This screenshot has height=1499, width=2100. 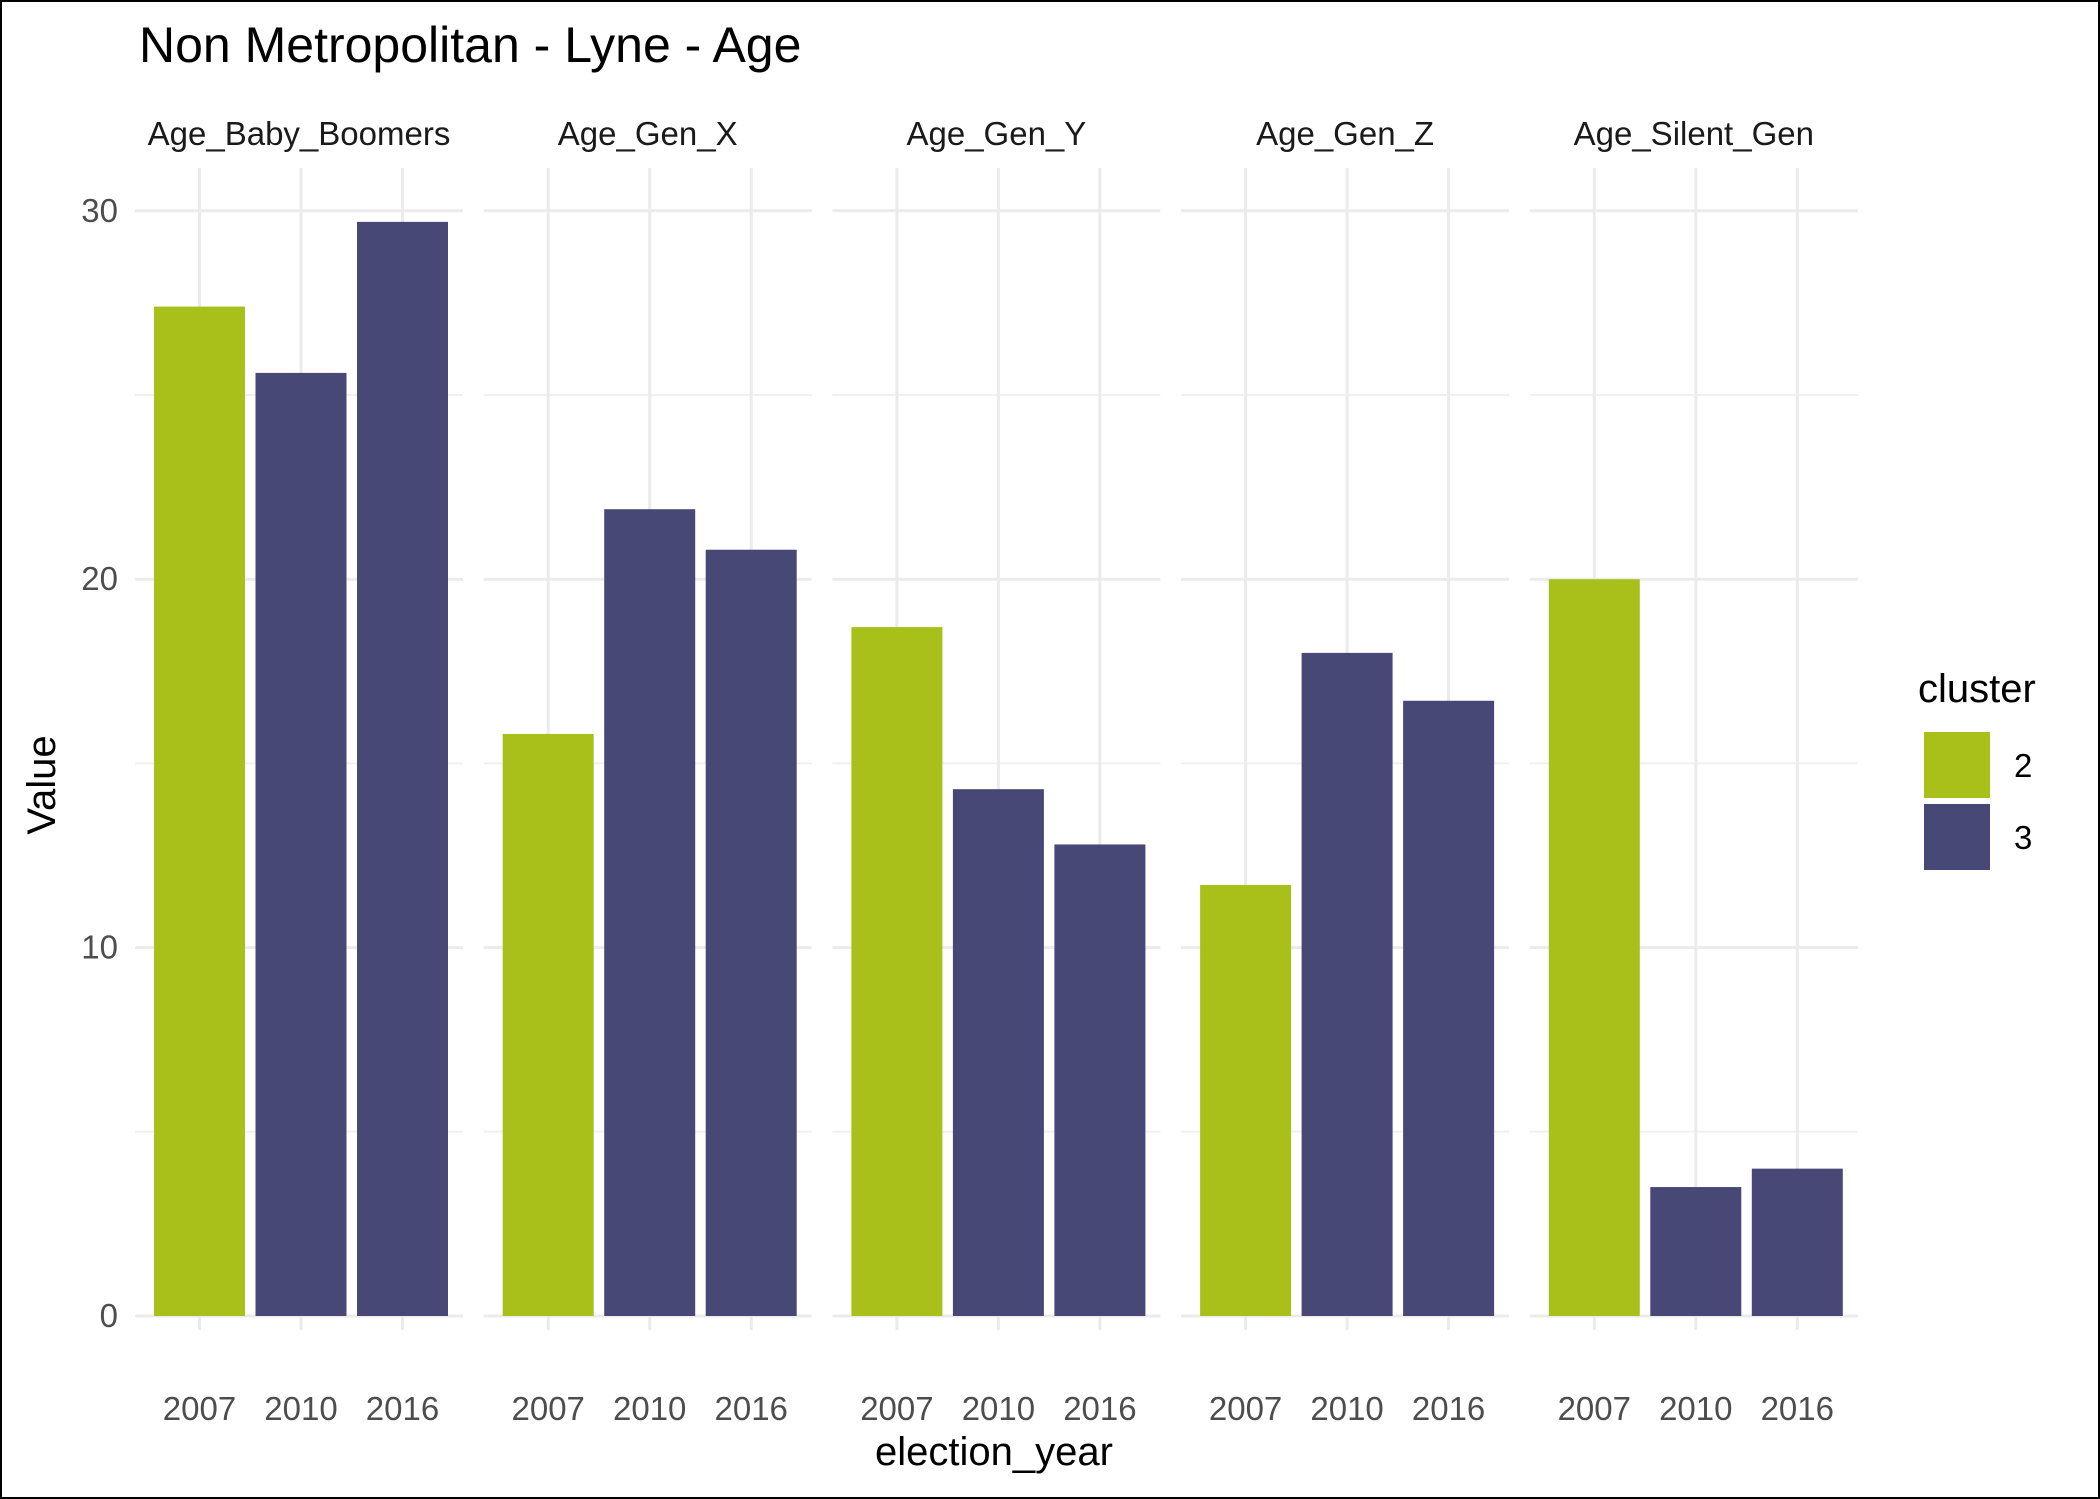 I want to click on facet-label: Age_Gen_X, so click(x=648, y=133).